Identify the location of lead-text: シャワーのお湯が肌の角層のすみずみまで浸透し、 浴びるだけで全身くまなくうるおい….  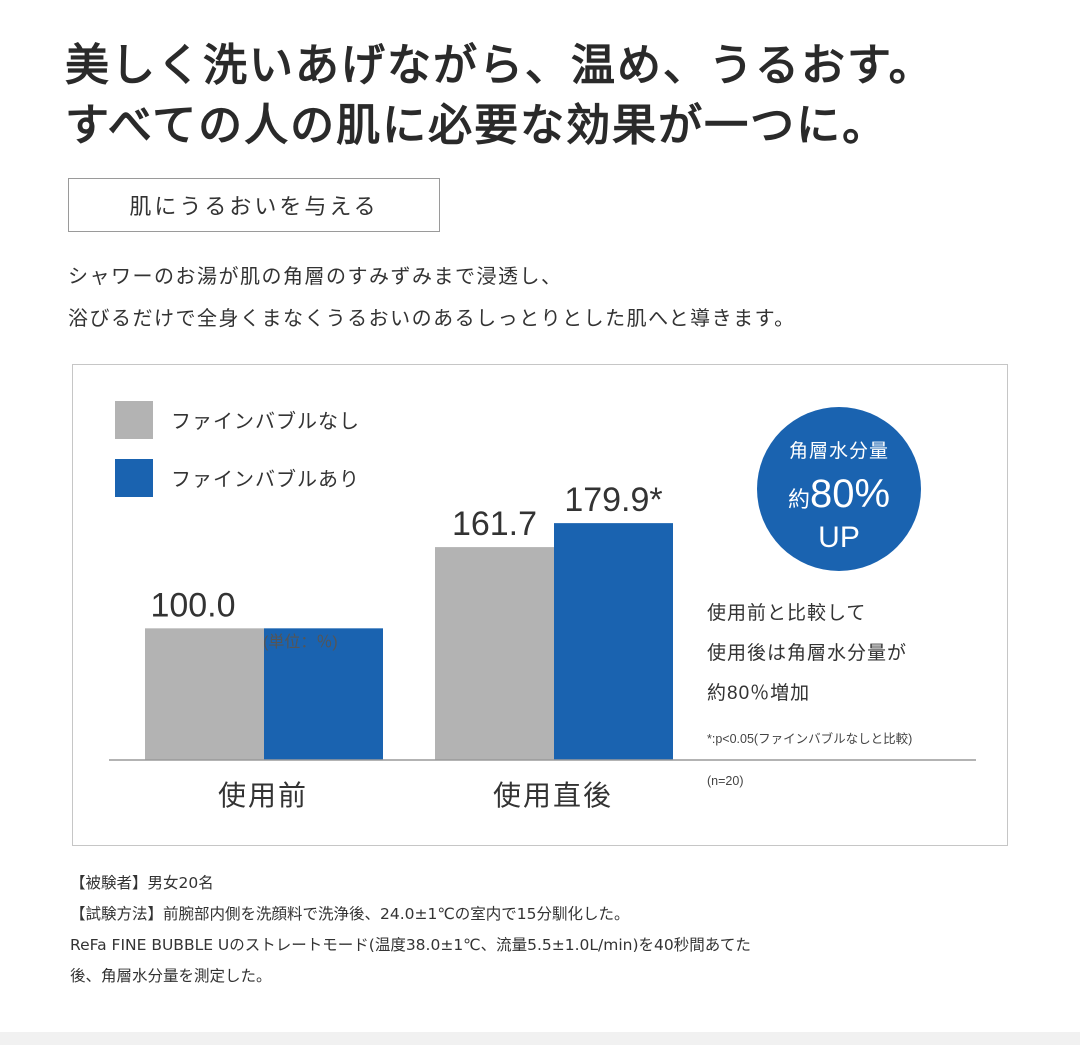
(432, 297).